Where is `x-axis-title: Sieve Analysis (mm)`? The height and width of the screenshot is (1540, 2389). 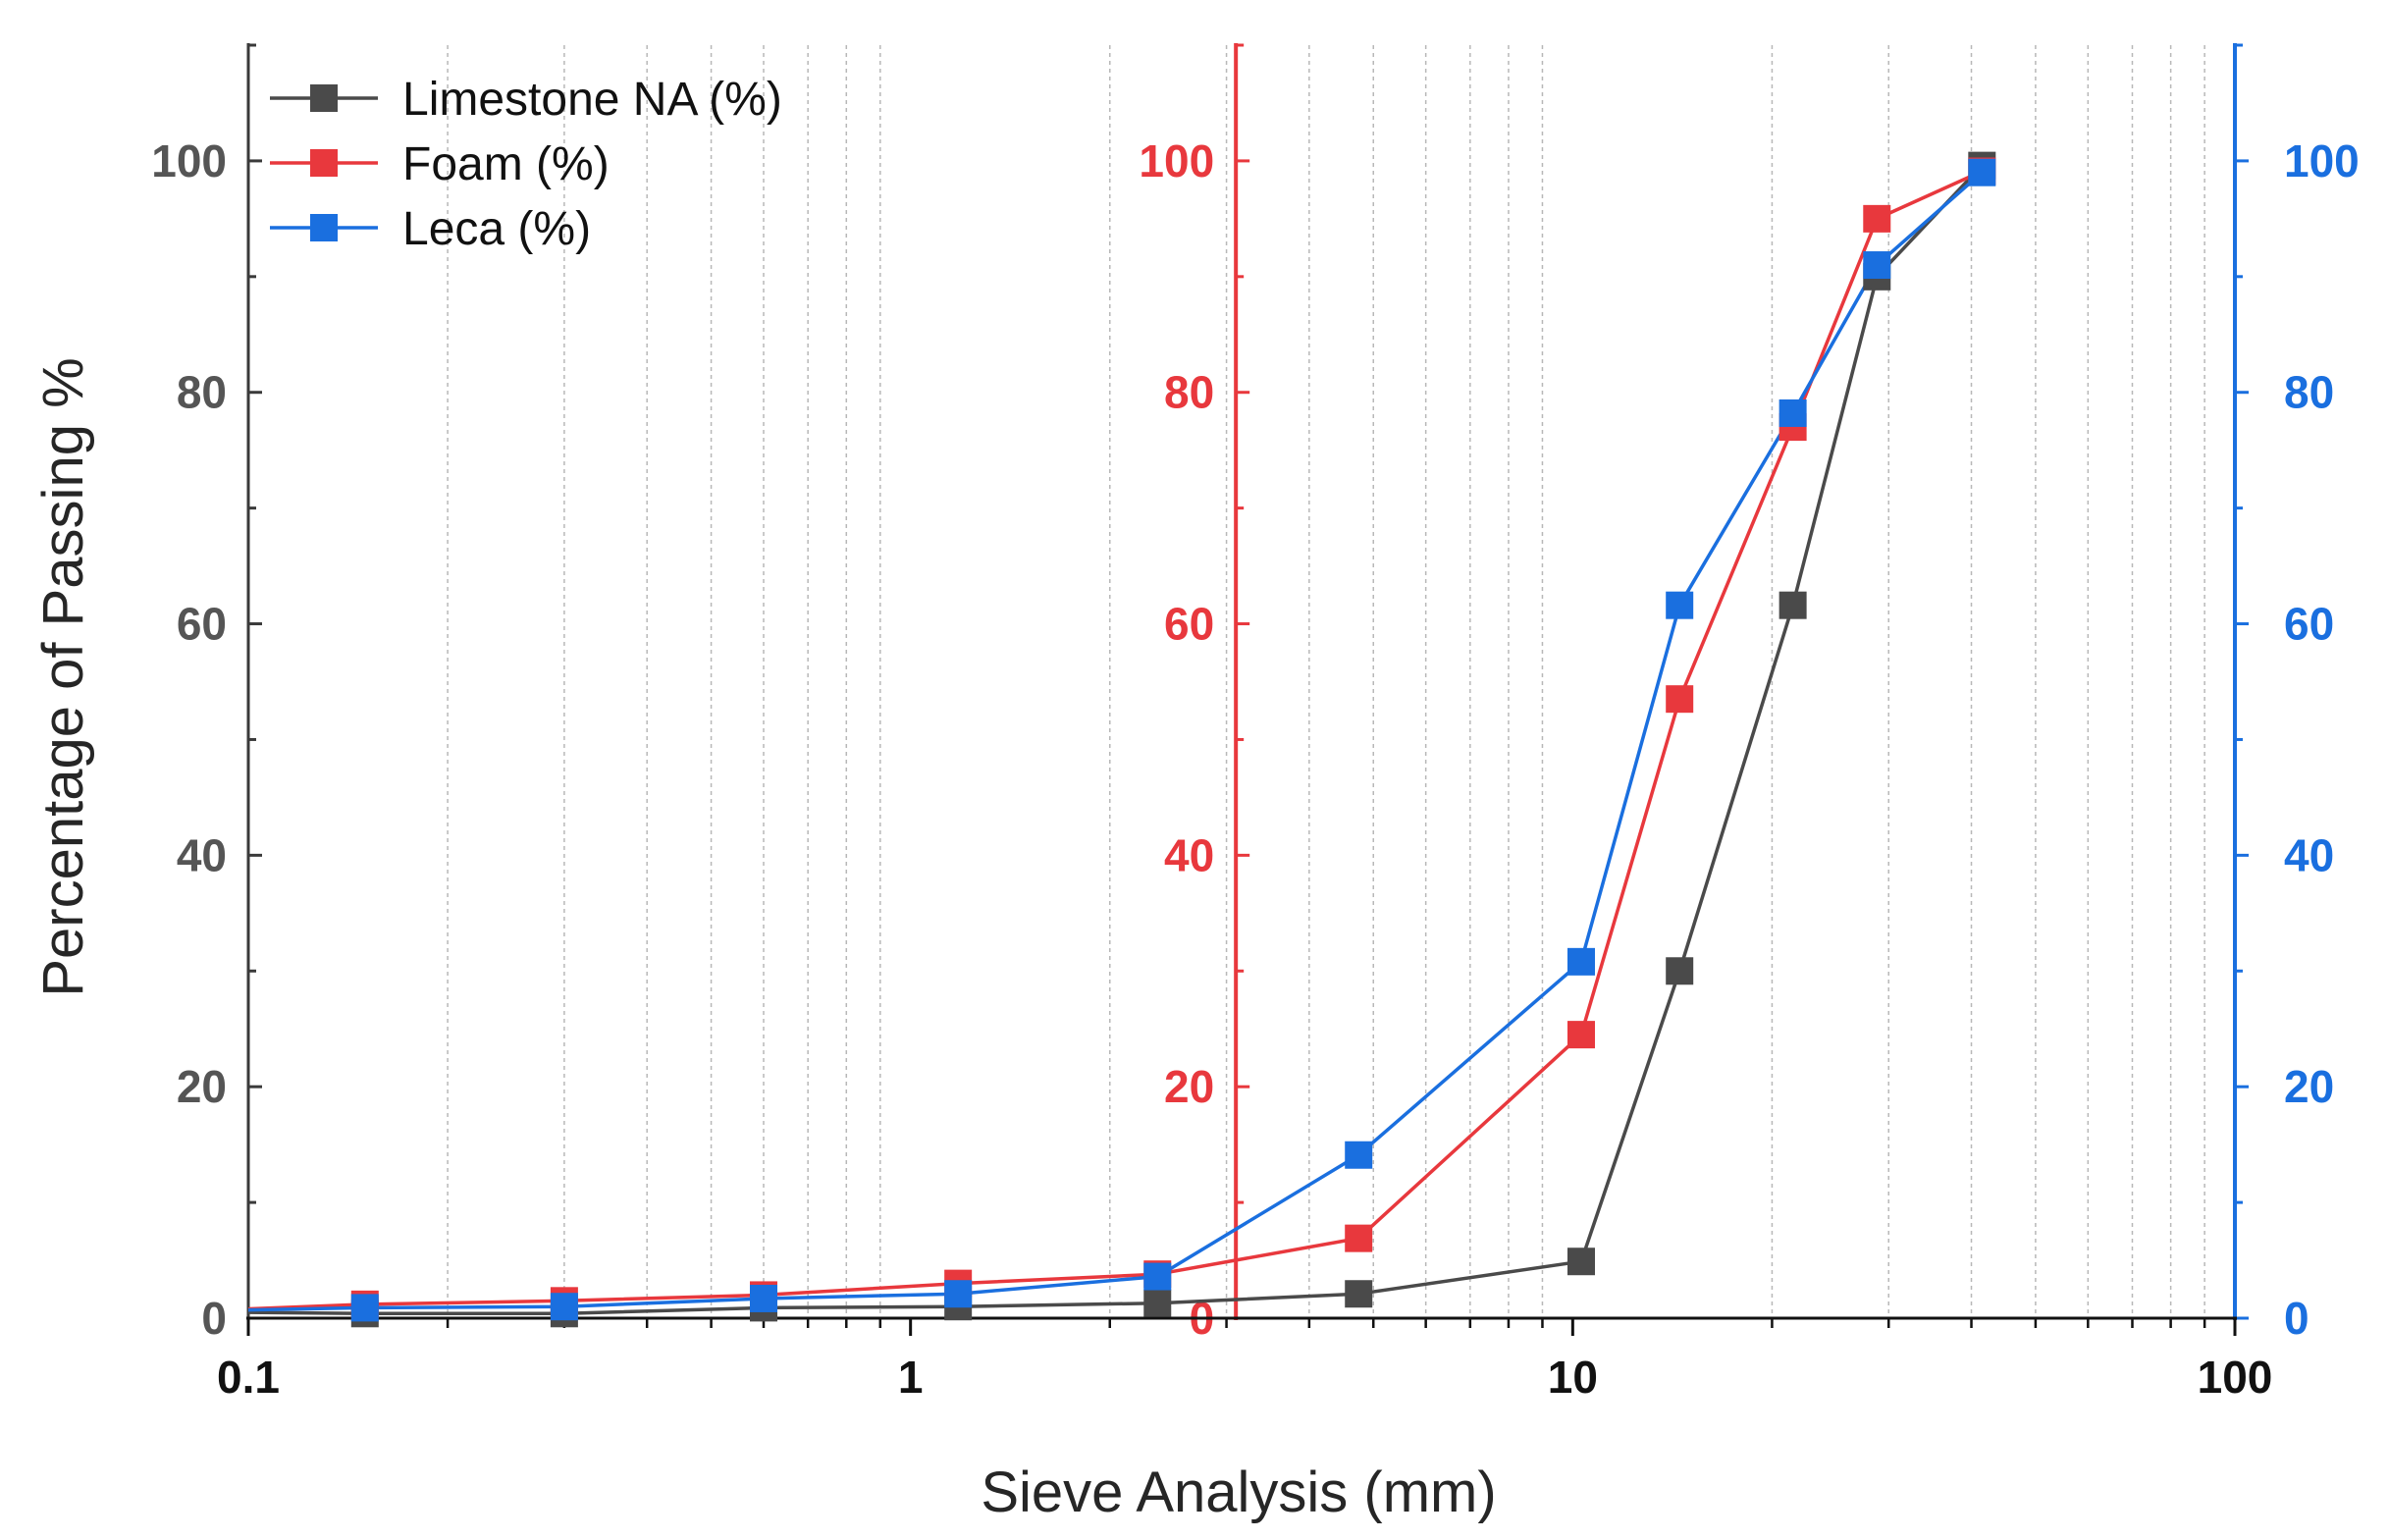
x-axis-title: Sieve Analysis (mm) is located at coordinates (1238, 1492).